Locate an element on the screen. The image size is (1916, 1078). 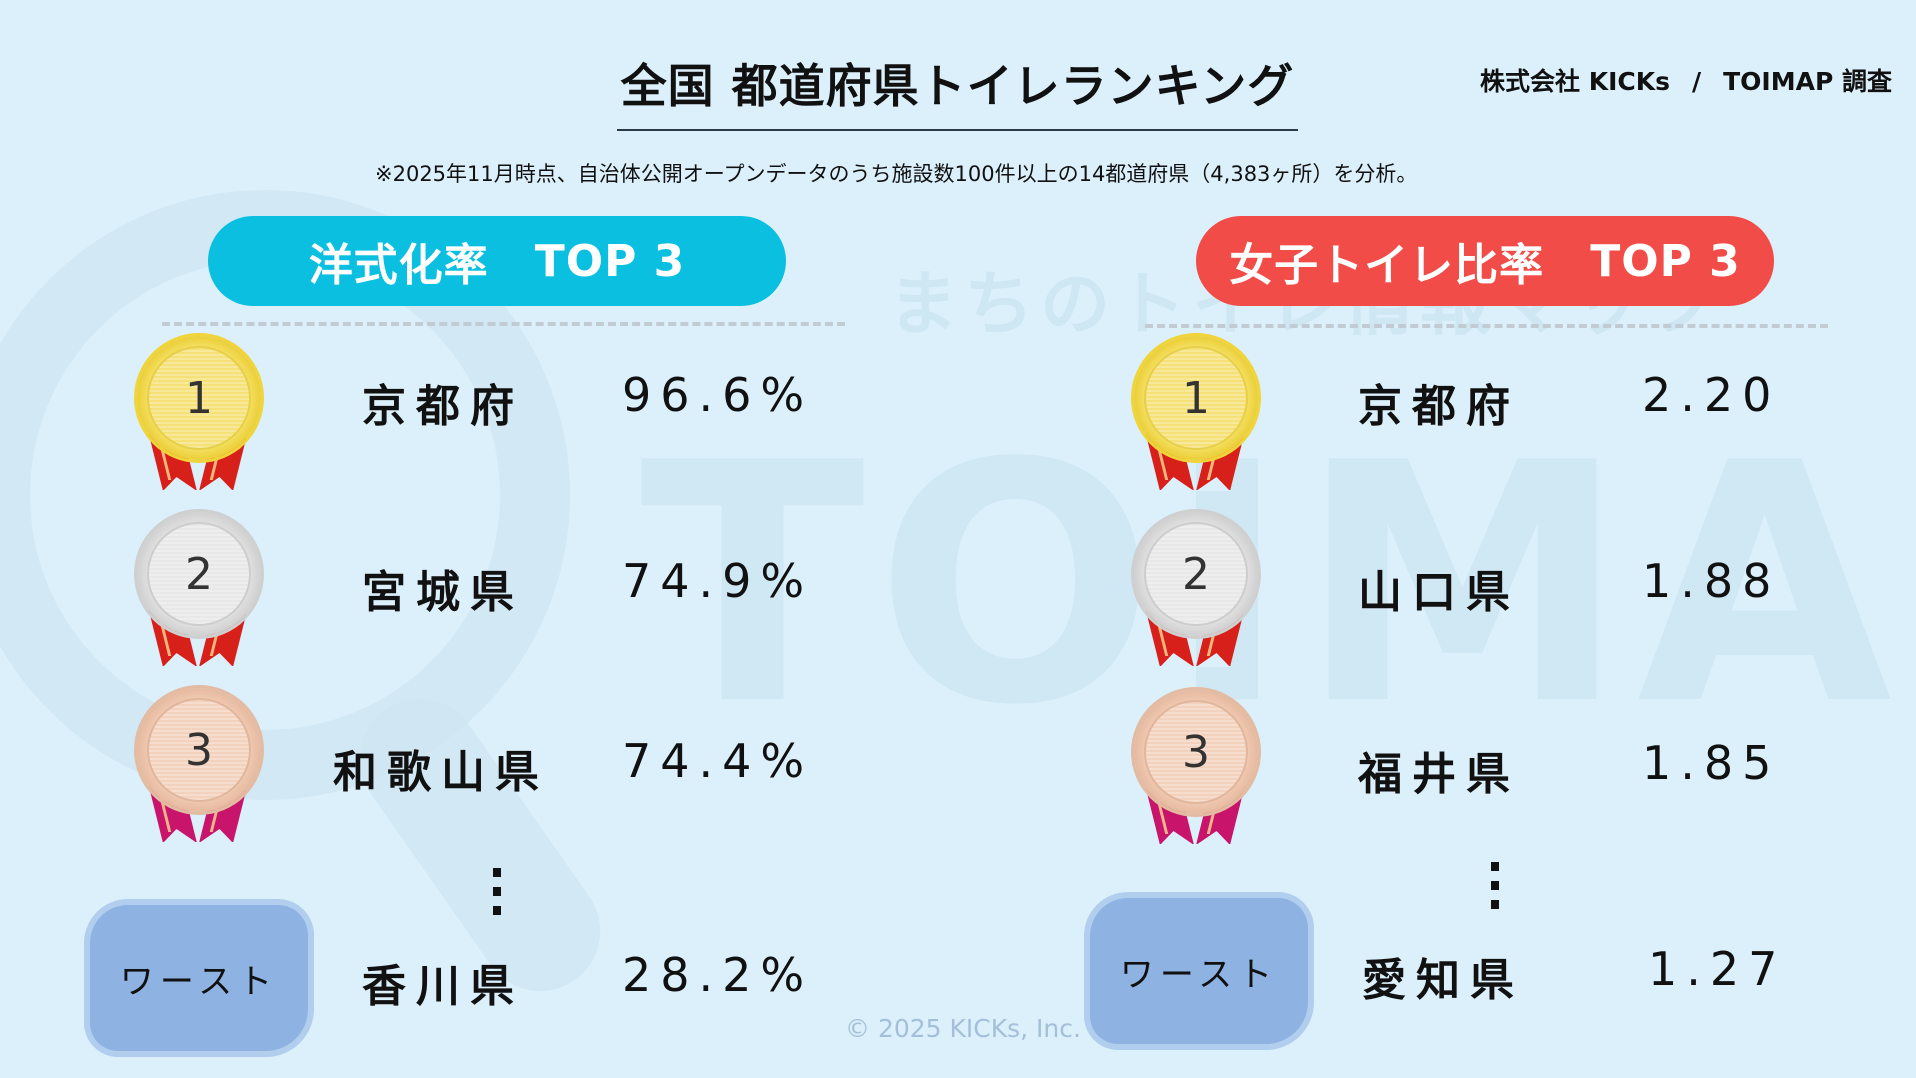
right-rank1-prefecture: 京都府 is located at coordinates (1439, 406).